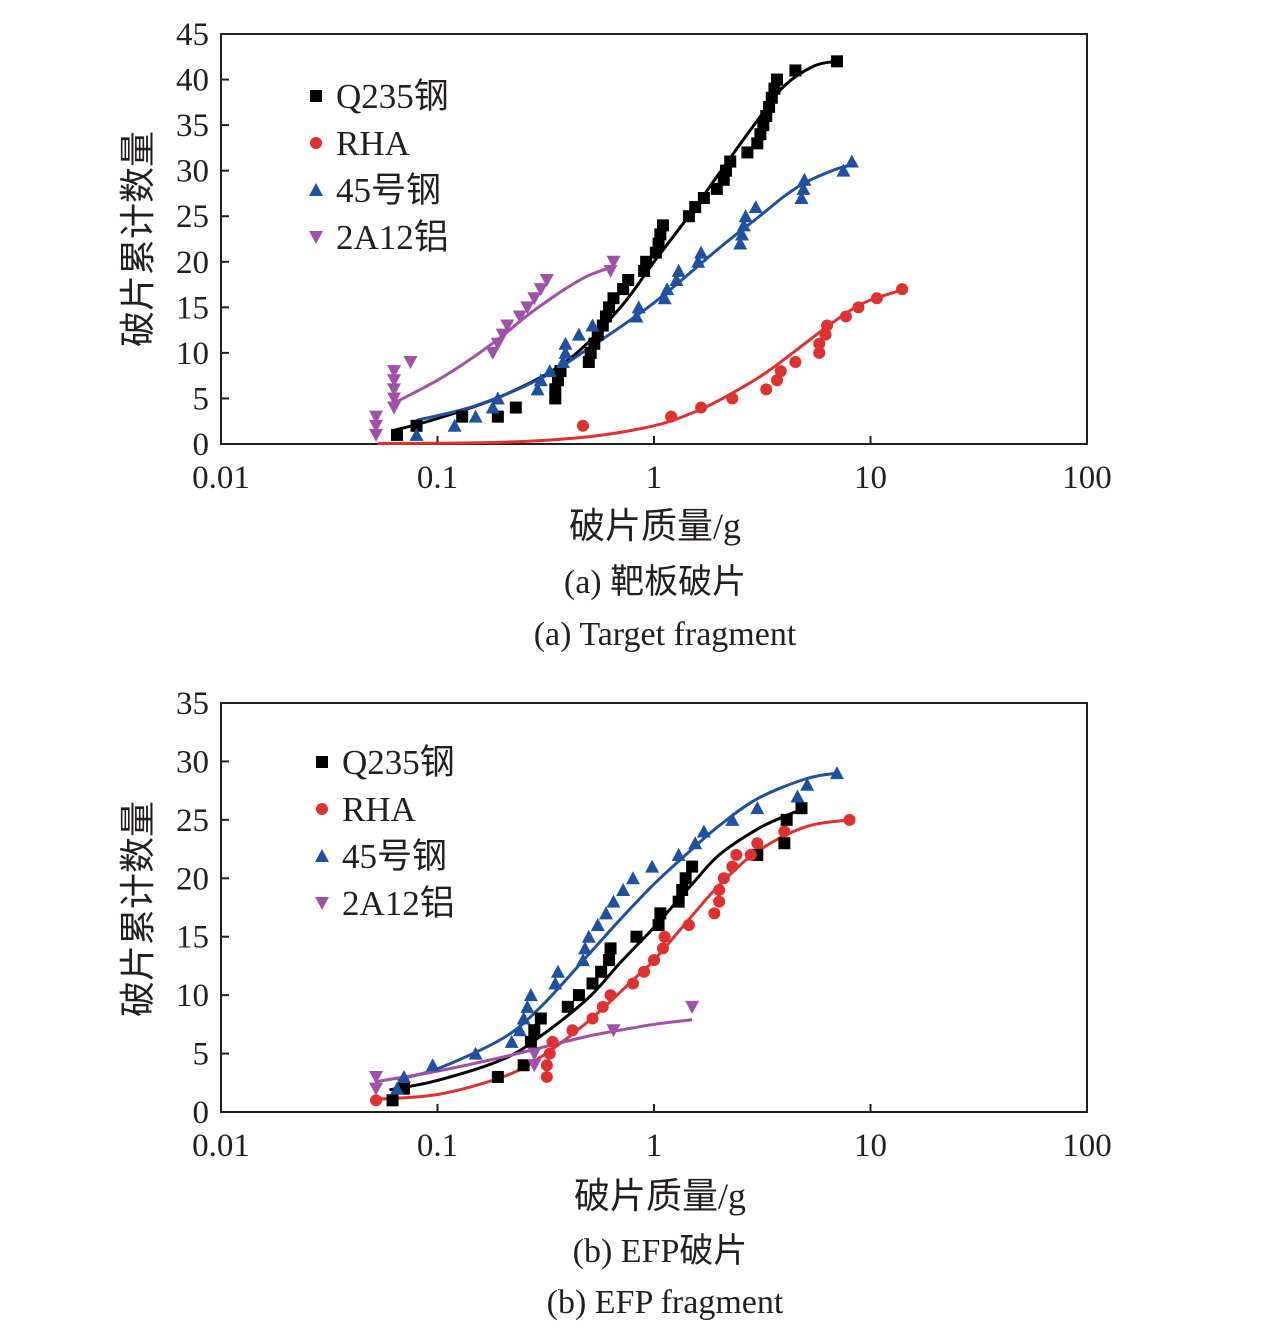  What do you see at coordinates (655, 526) in the screenshot?
I see `x-axis-title: 破片质量/g` at bounding box center [655, 526].